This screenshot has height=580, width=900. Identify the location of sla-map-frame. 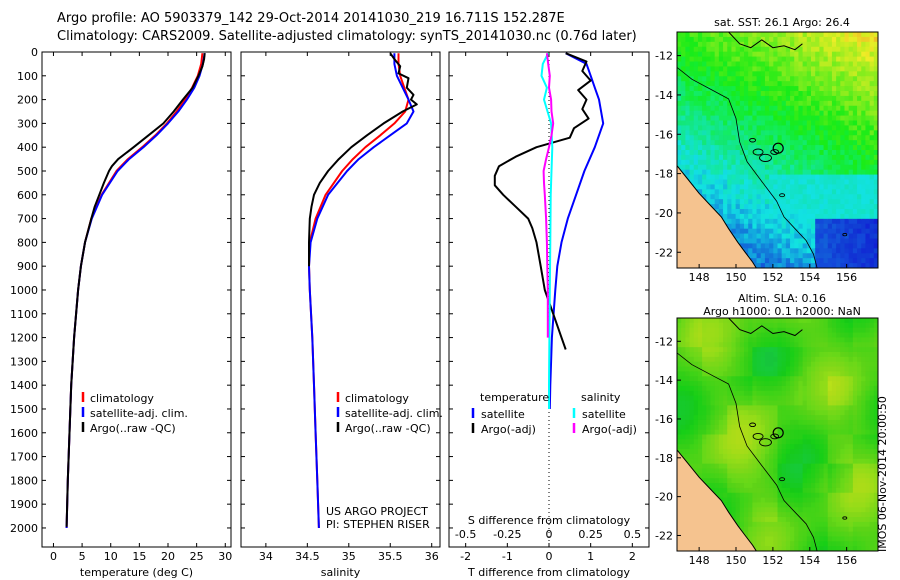
(777, 434).